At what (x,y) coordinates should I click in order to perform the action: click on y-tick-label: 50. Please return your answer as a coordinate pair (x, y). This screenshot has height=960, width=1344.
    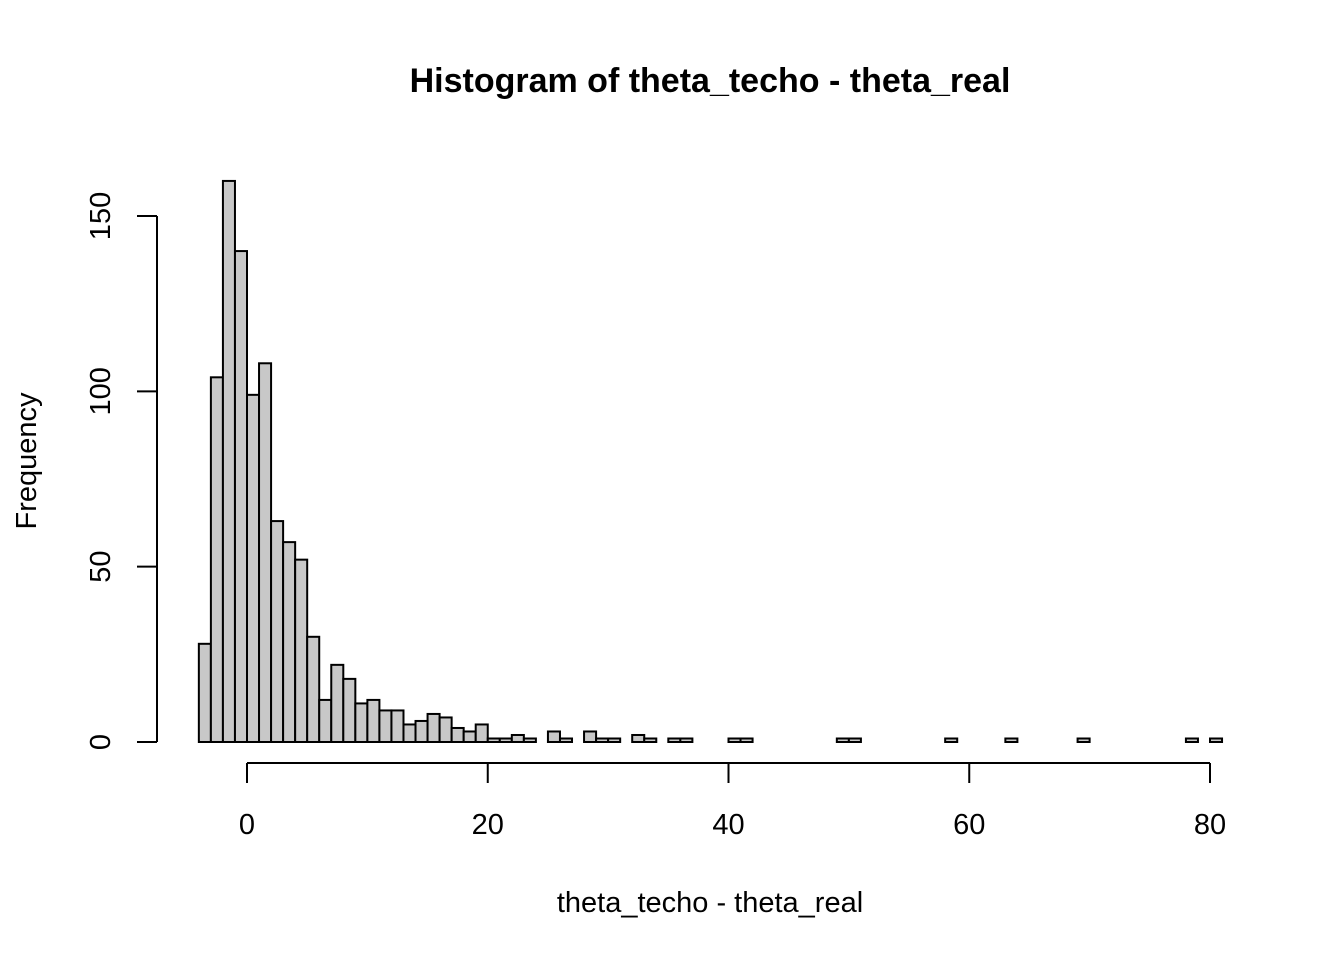
    Looking at the image, I should click on (101, 567).